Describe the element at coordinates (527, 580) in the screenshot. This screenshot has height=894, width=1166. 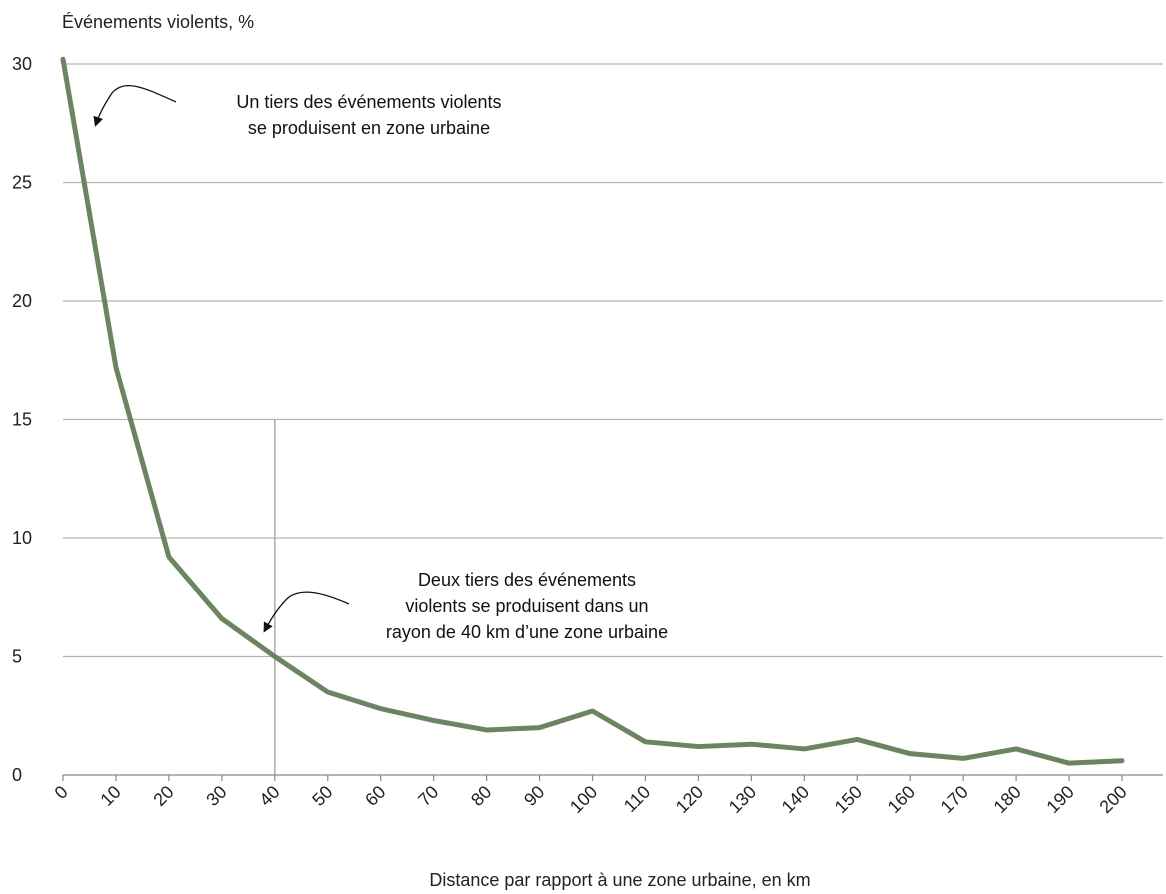
I see `annotation-text-line: Deux tiers des événements` at that location.